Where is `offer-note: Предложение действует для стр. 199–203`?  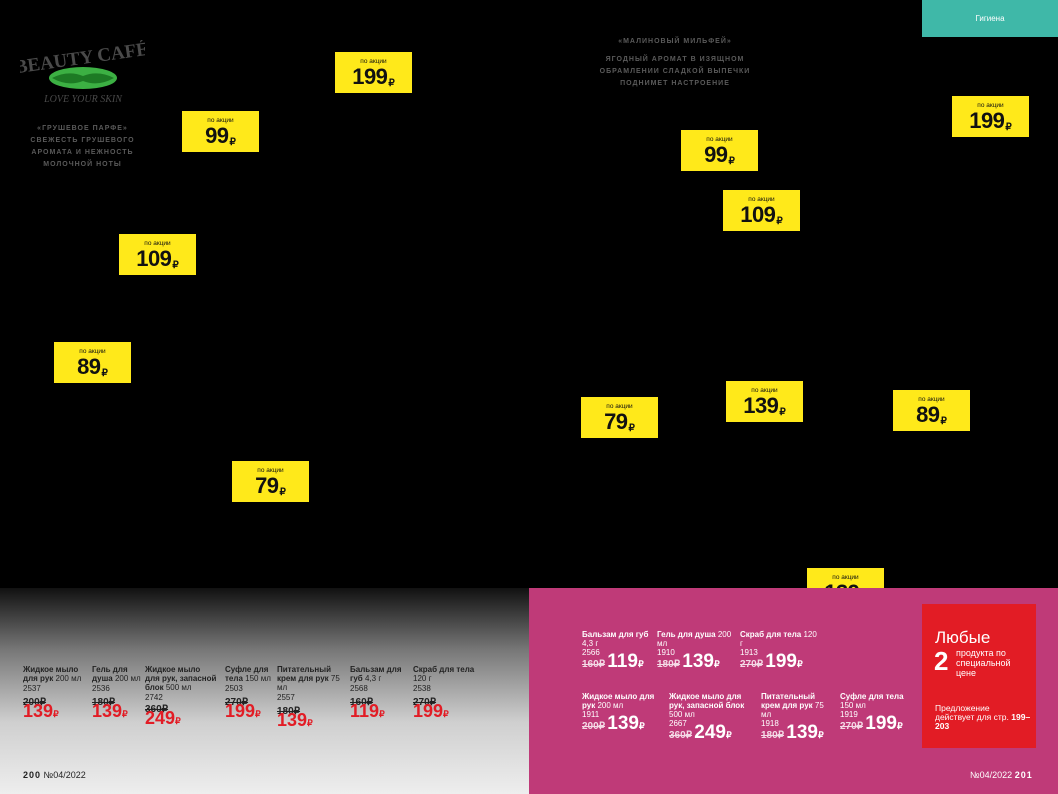 offer-note: Предложение действует для стр. 199–203 is located at coordinates (983, 717).